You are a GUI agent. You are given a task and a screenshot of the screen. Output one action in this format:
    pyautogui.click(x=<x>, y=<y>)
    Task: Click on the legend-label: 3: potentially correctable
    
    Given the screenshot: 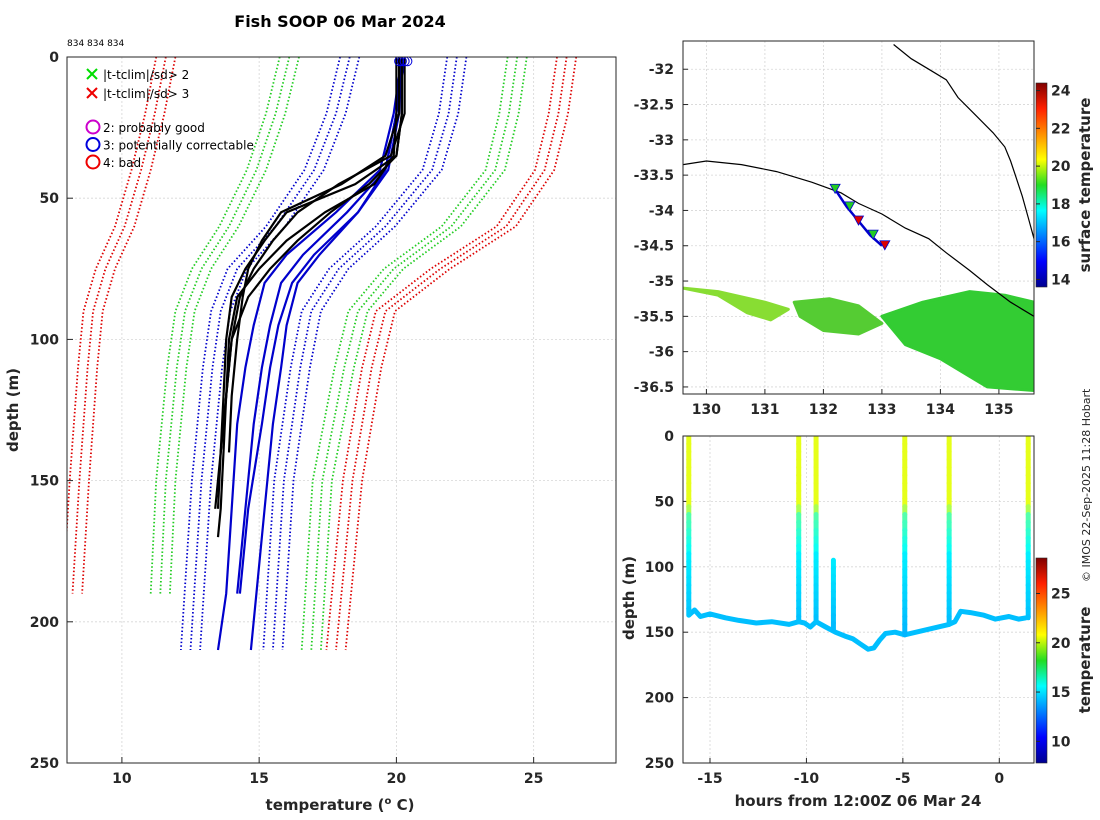 What is the action you would take?
    pyautogui.click(x=178, y=146)
    